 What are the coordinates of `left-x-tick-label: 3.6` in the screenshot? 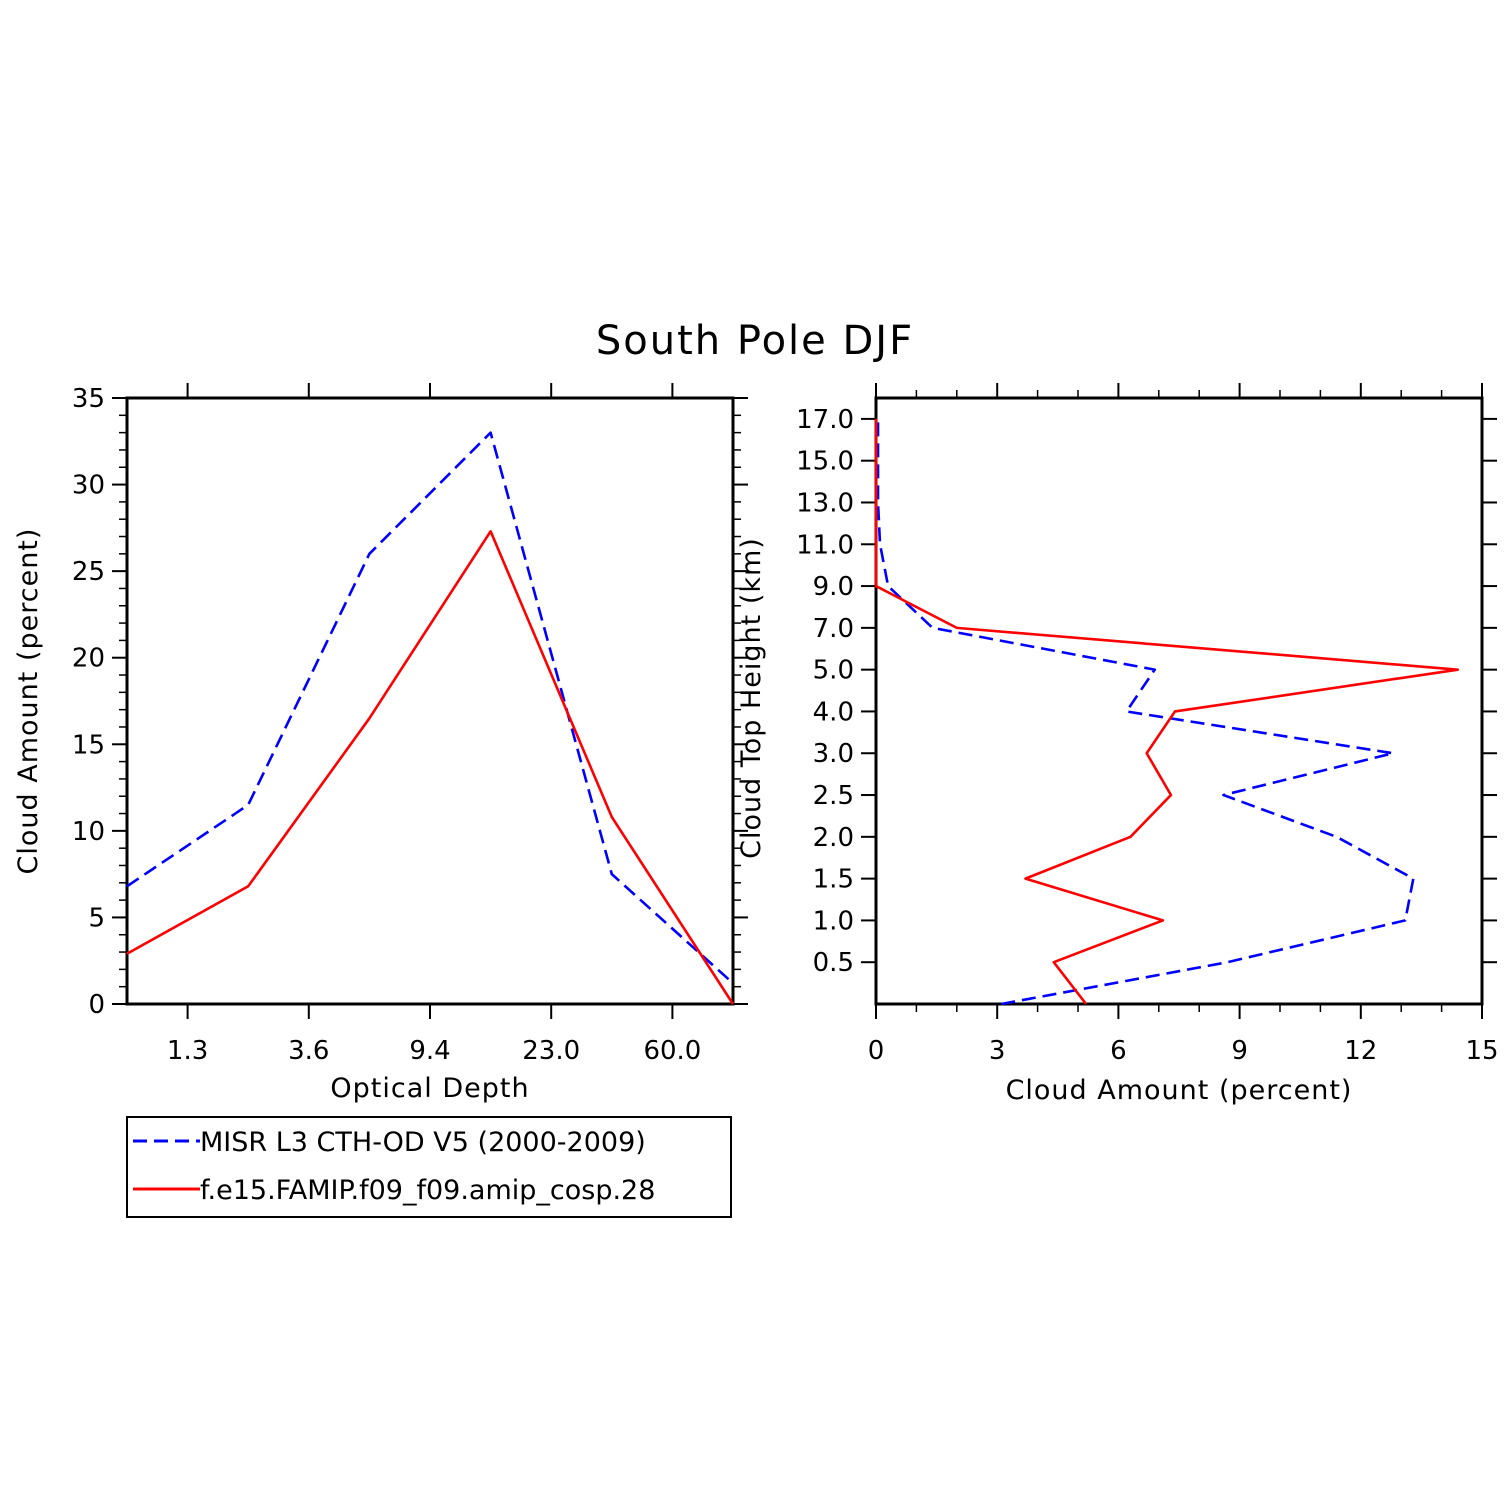 It's located at (308, 1051).